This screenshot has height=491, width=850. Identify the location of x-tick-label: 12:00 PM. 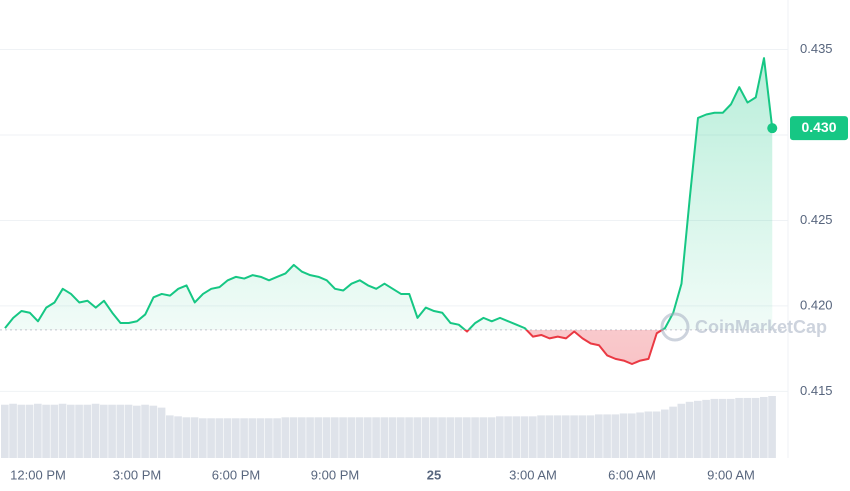
(38, 474).